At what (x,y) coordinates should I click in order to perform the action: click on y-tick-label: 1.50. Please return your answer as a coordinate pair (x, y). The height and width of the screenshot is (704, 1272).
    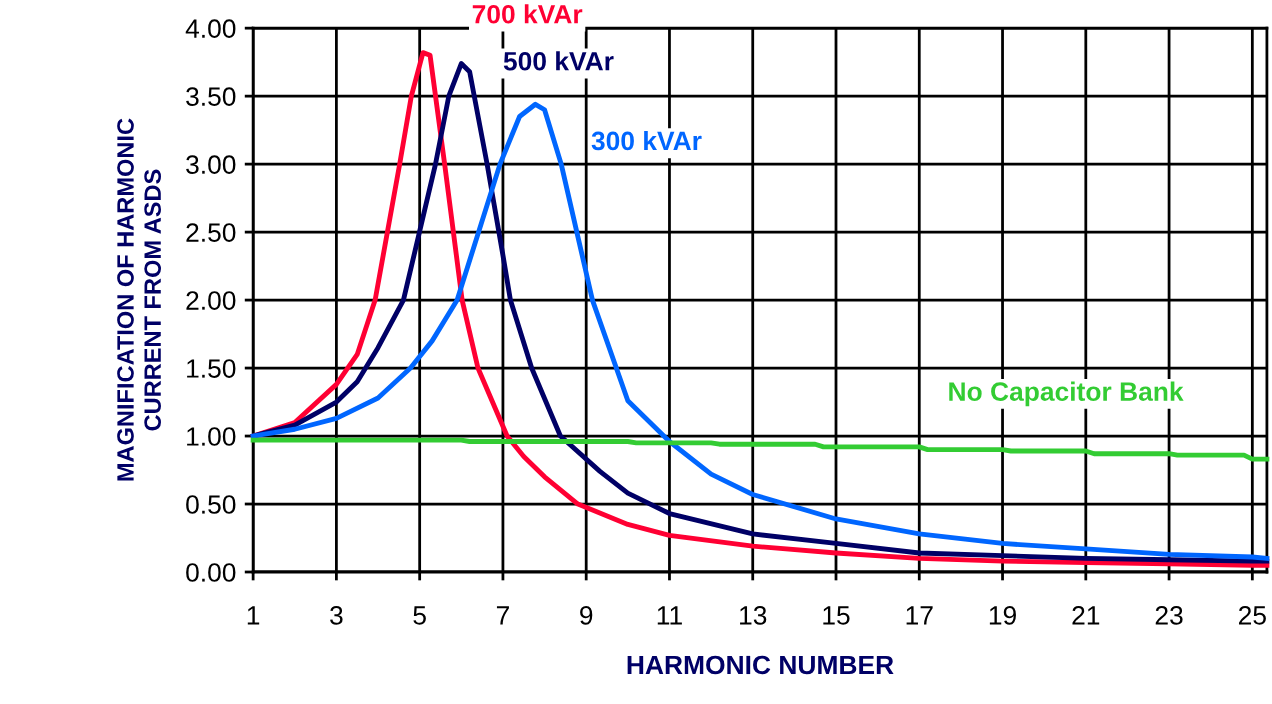
    Looking at the image, I should click on (211, 368).